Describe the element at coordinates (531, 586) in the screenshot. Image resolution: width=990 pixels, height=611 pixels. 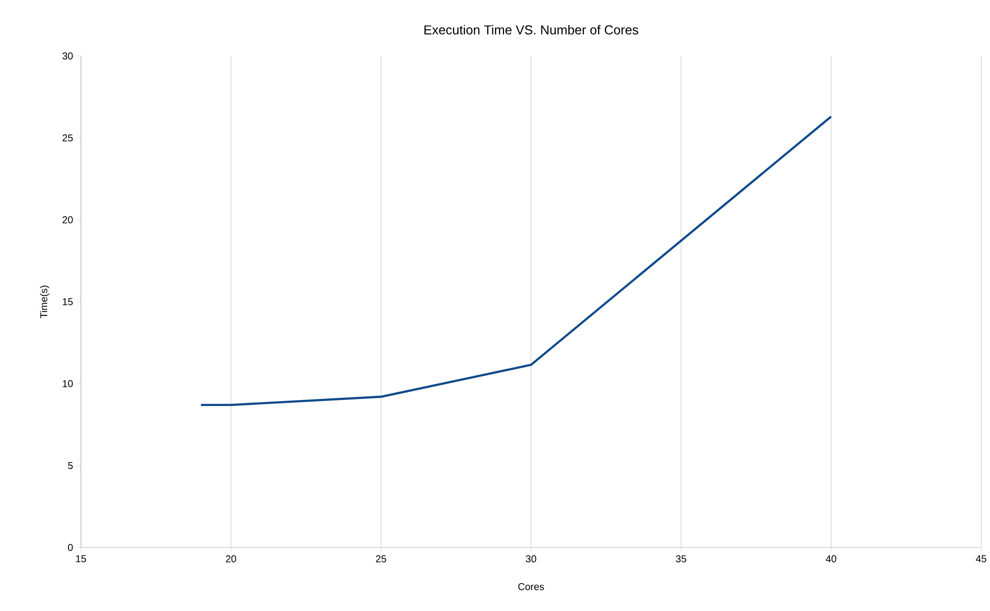
I see `x-axis-title: Cores` at that location.